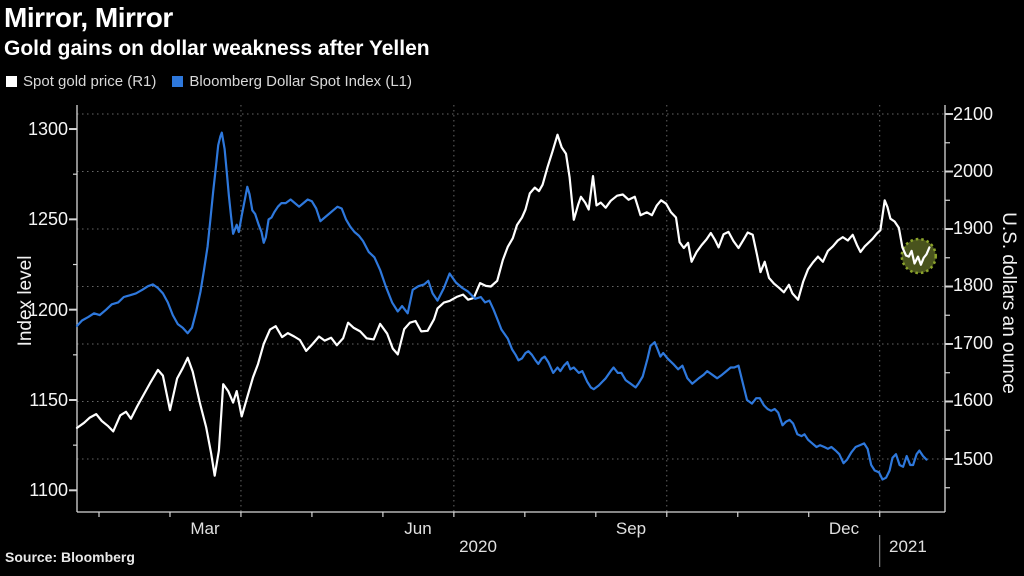 The width and height of the screenshot is (1024, 576). Describe the element at coordinates (1008, 303) in the screenshot. I see `right-axis-title: U.S. dollars an ounce` at that location.